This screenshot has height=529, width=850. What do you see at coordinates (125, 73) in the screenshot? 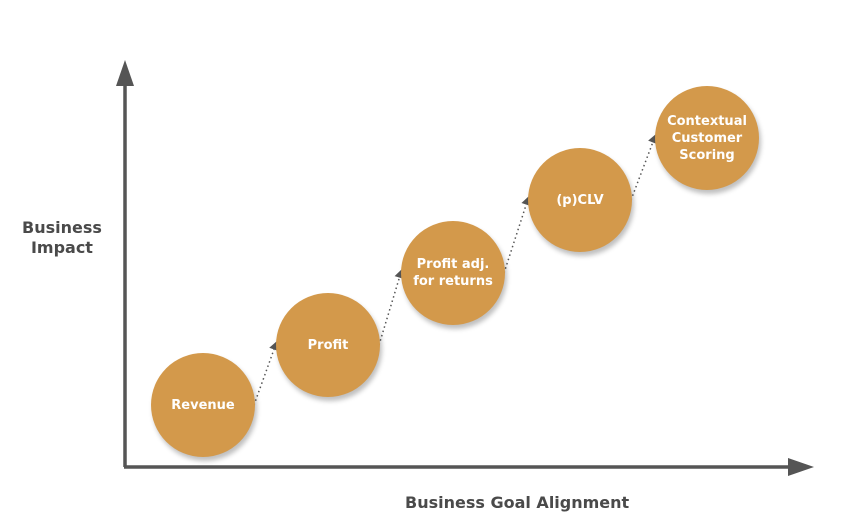
I see `y-axis-arrowhead` at bounding box center [125, 73].